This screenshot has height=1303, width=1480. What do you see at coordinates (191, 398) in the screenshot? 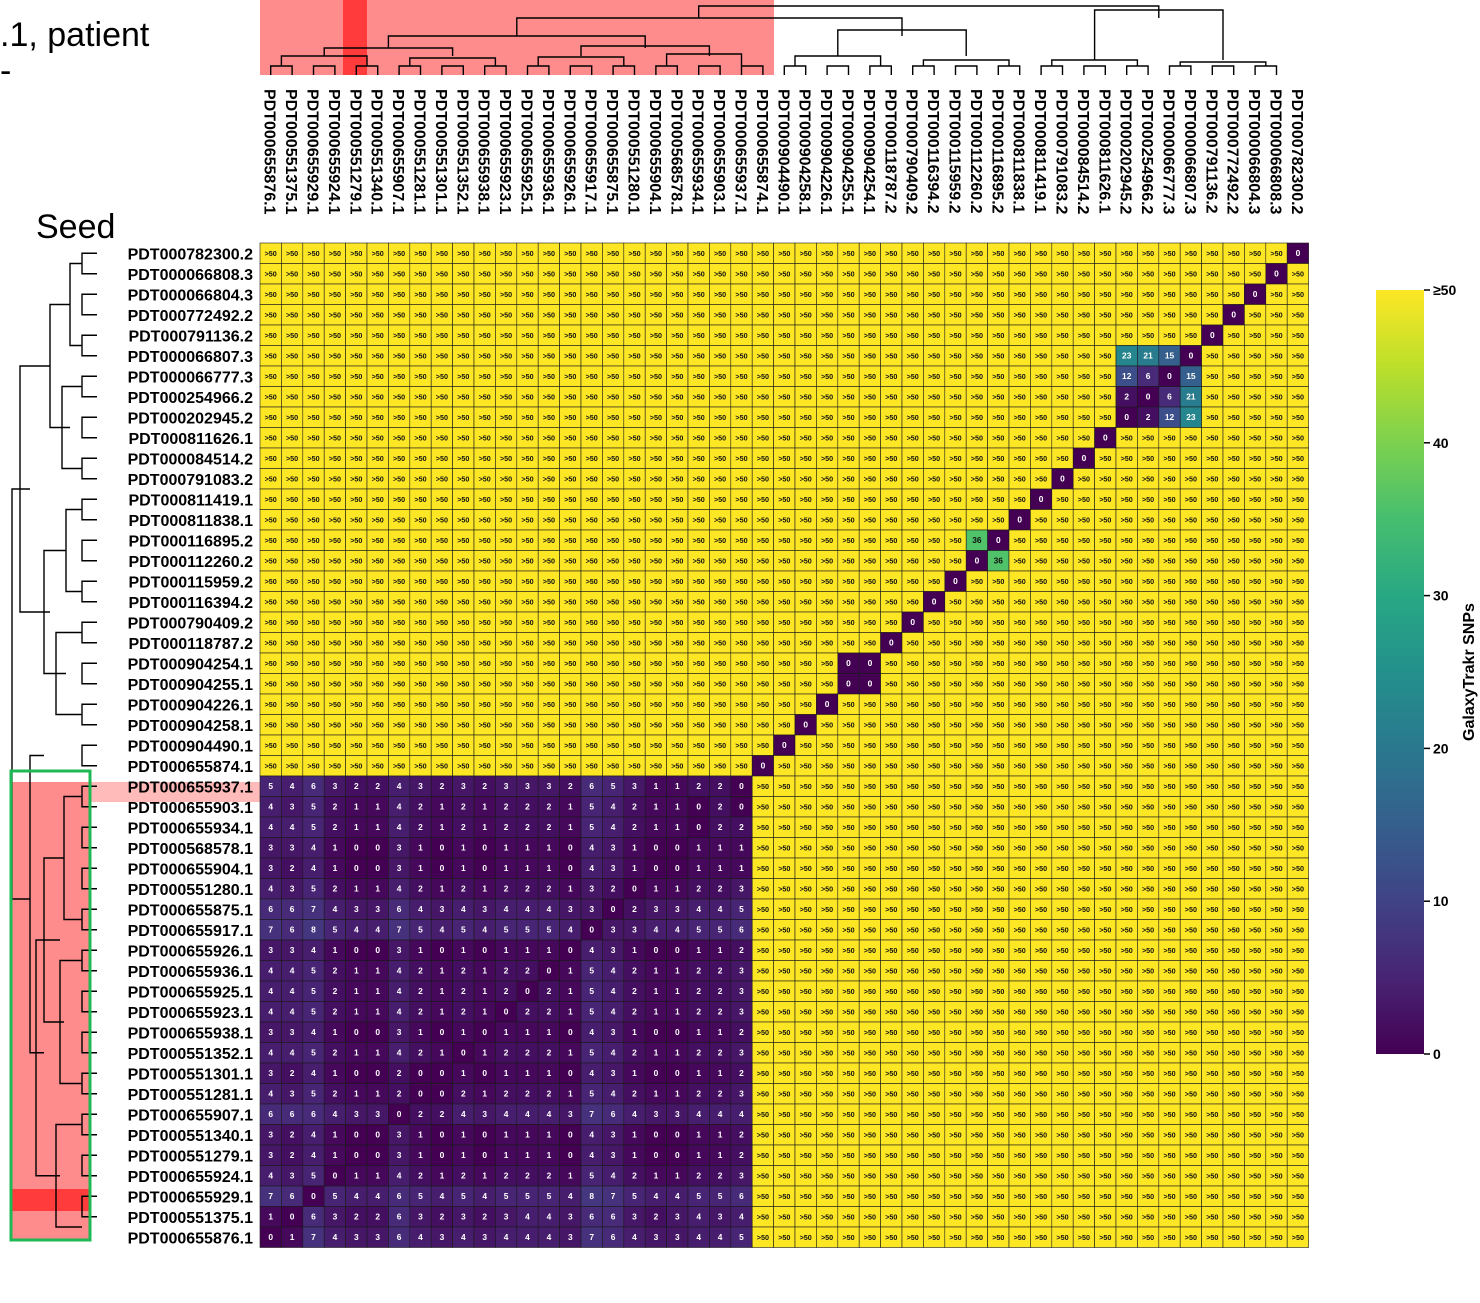
I see `row-label: PDT000254966.2` at bounding box center [191, 398].